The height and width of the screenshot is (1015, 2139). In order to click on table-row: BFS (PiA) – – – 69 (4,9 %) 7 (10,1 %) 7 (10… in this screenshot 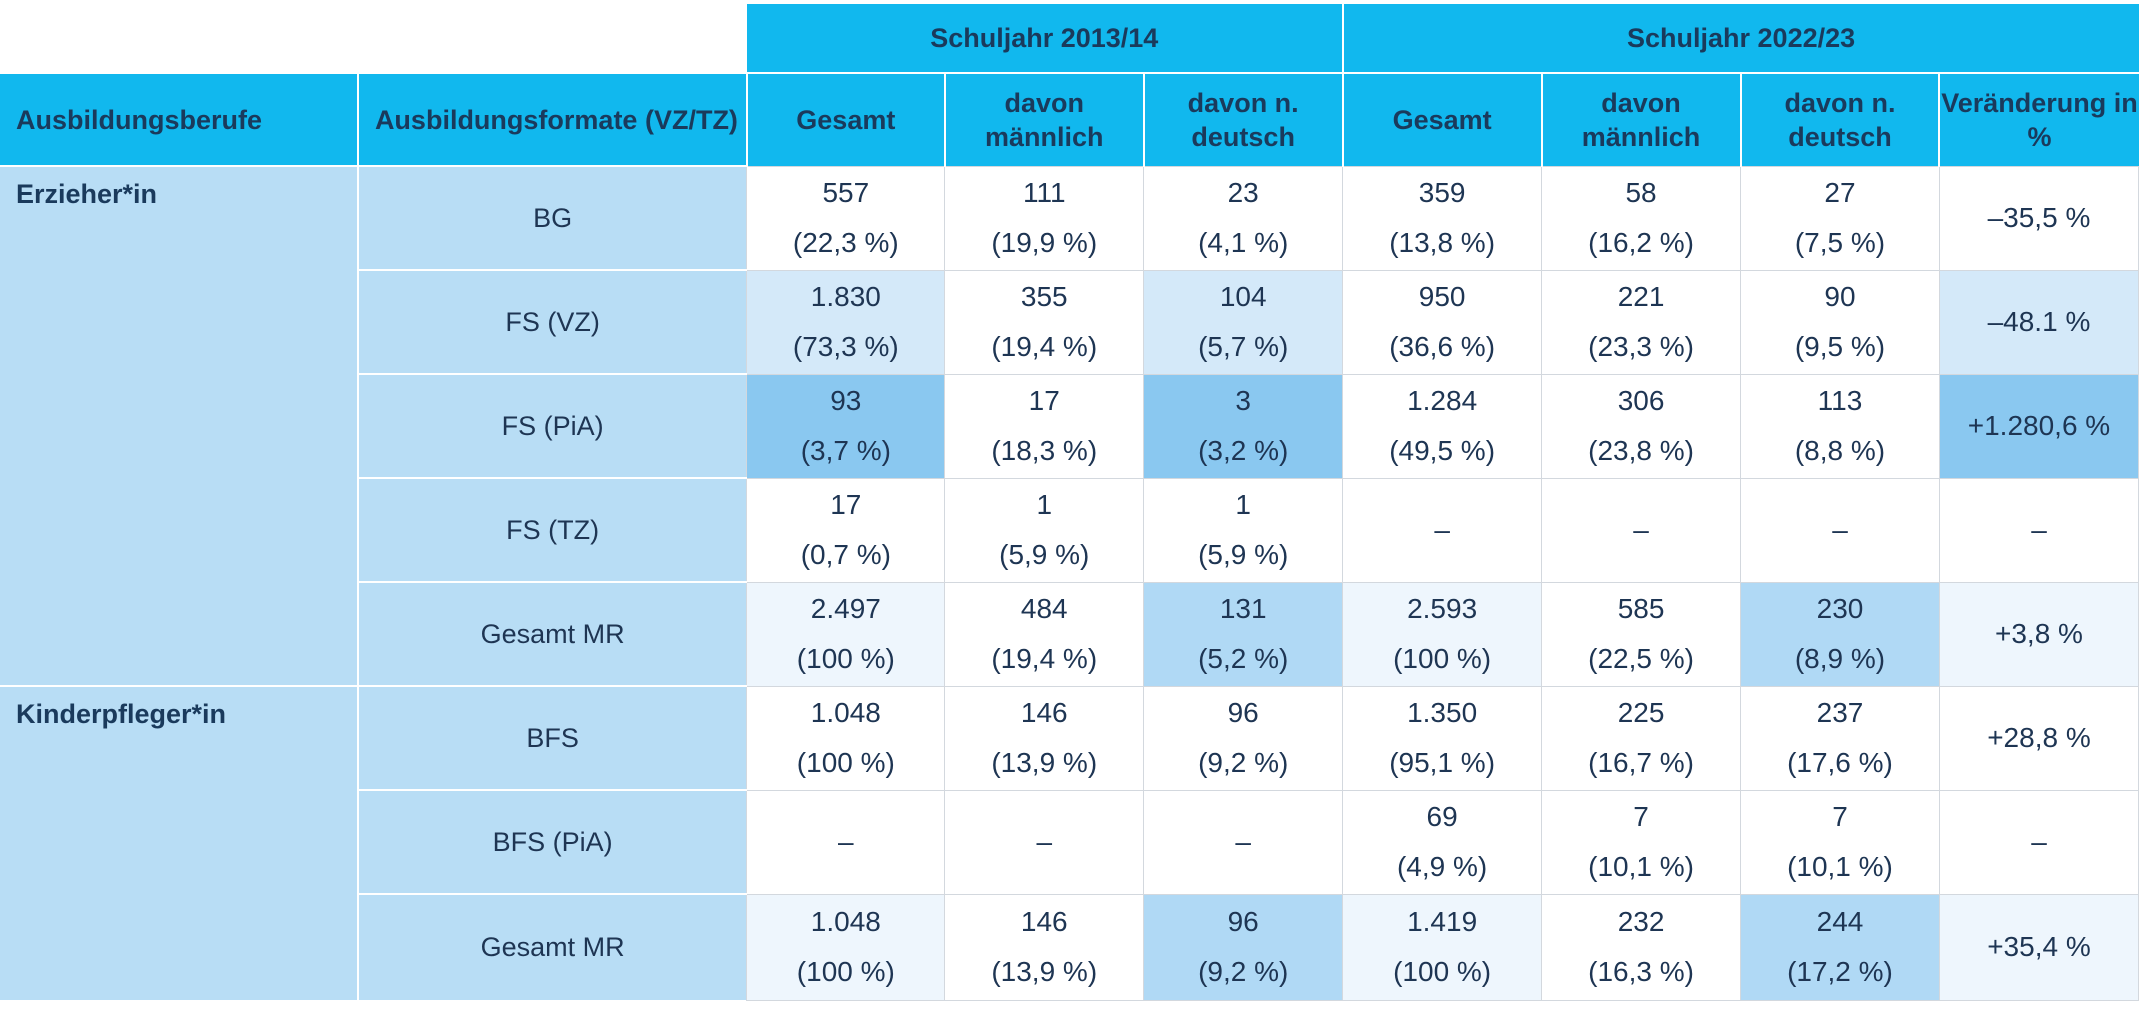, I will do `click(1069, 842)`.